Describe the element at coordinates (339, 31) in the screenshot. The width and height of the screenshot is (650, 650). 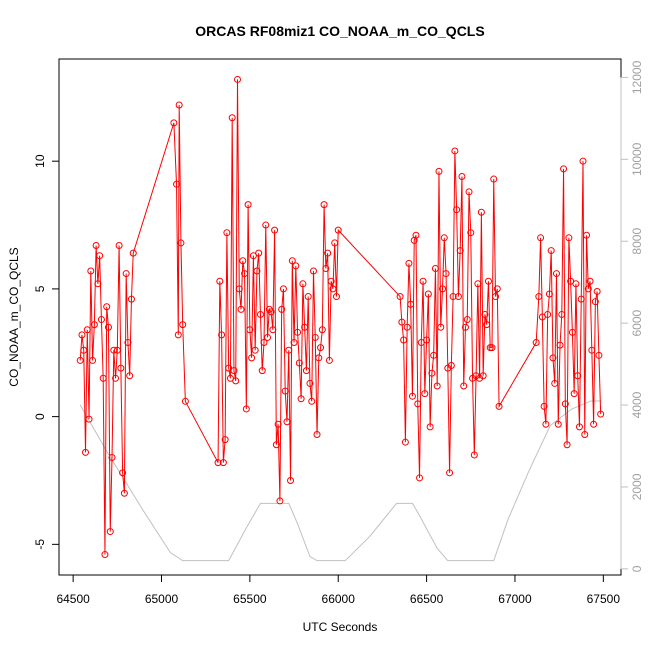
I see `chart-title: ORCAS RF08miz1 CO_NOAA_m_CO_QCLS` at that location.